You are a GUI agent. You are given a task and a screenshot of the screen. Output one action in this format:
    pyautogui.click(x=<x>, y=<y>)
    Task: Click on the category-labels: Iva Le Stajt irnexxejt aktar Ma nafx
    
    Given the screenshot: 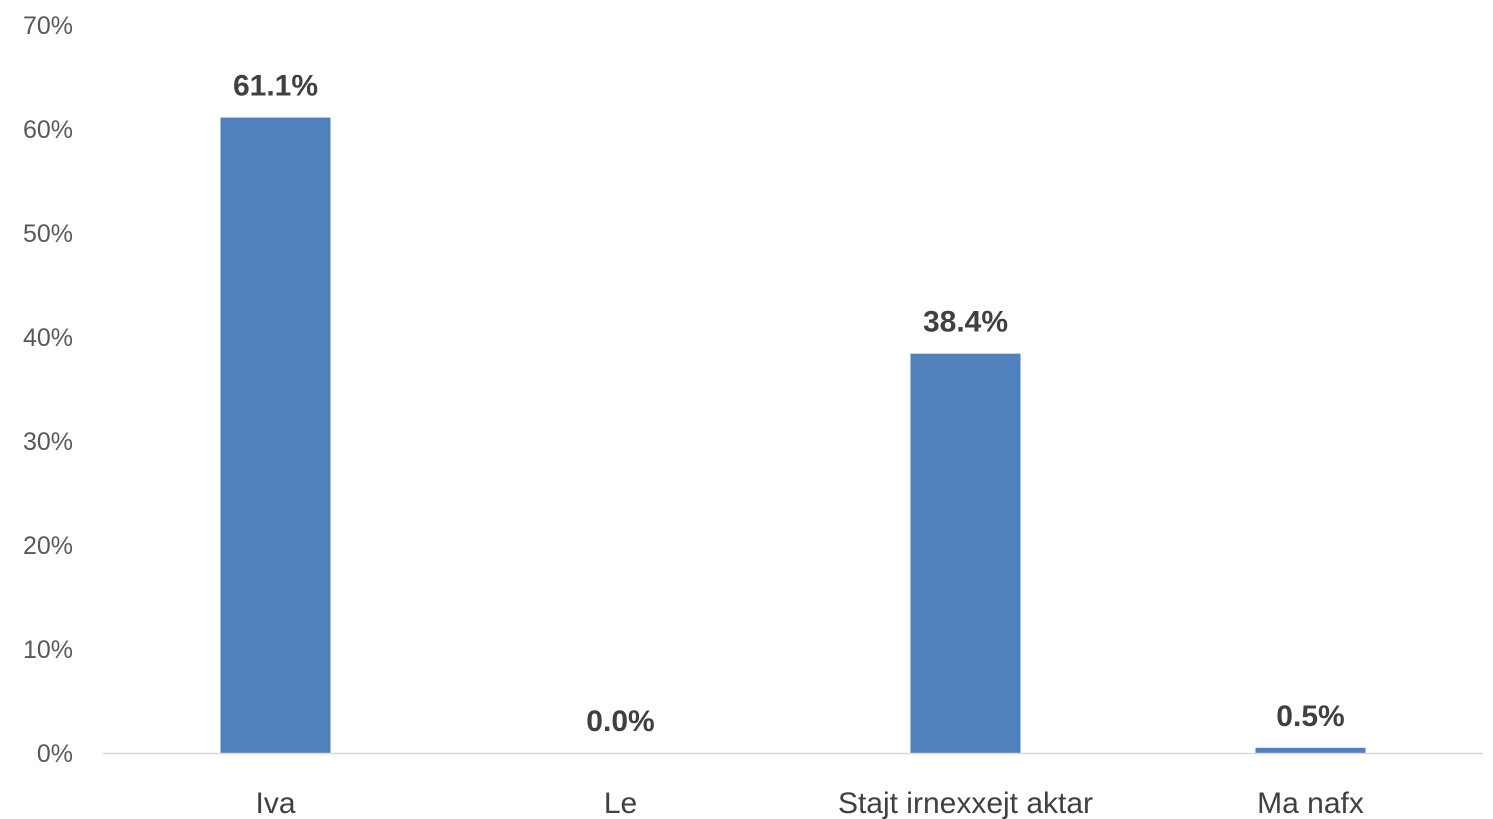 What is the action you would take?
    pyautogui.click(x=809, y=803)
    